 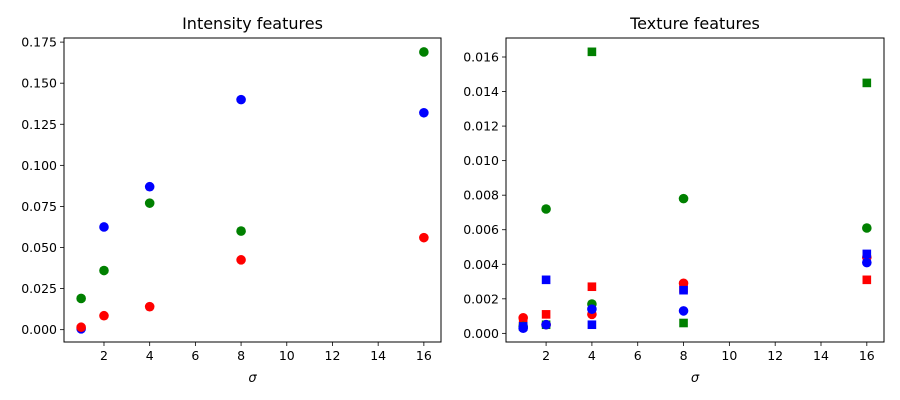 What do you see at coordinates (481, 160) in the screenshot?
I see `y-tick-label: 0.010` at bounding box center [481, 160].